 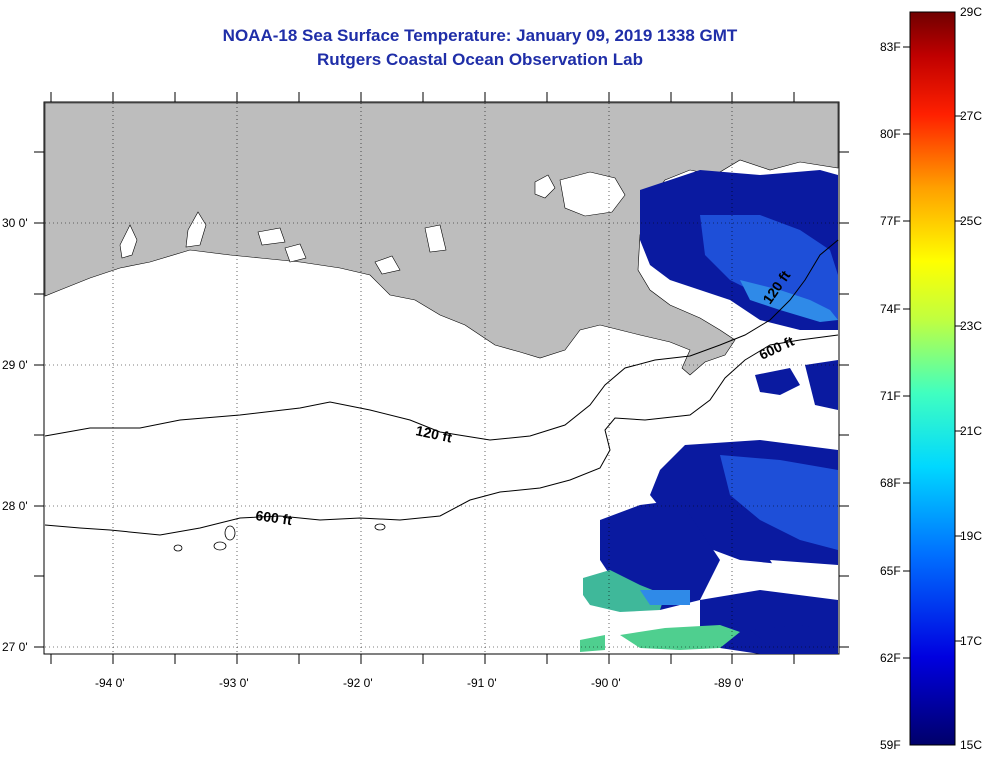 What do you see at coordinates (729, 683) in the screenshot?
I see `lon-label: -89 0'` at bounding box center [729, 683].